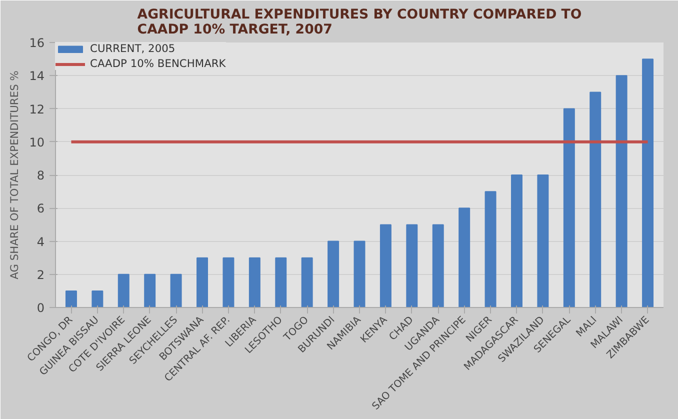 This screenshot has width=678, height=419. What do you see at coordinates (40, 241) in the screenshot?
I see `y-tick-label: 4` at bounding box center [40, 241].